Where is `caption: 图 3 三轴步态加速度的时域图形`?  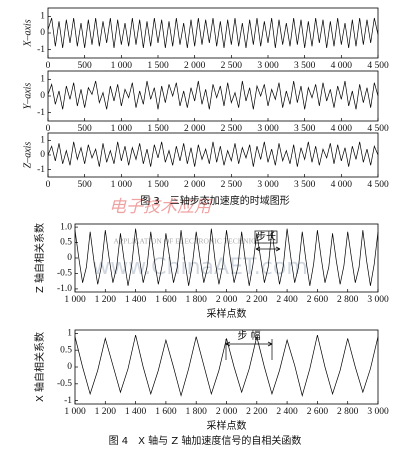
caption: 图 3 三轴步态加速度的时域图形 is located at coordinates (215, 200).